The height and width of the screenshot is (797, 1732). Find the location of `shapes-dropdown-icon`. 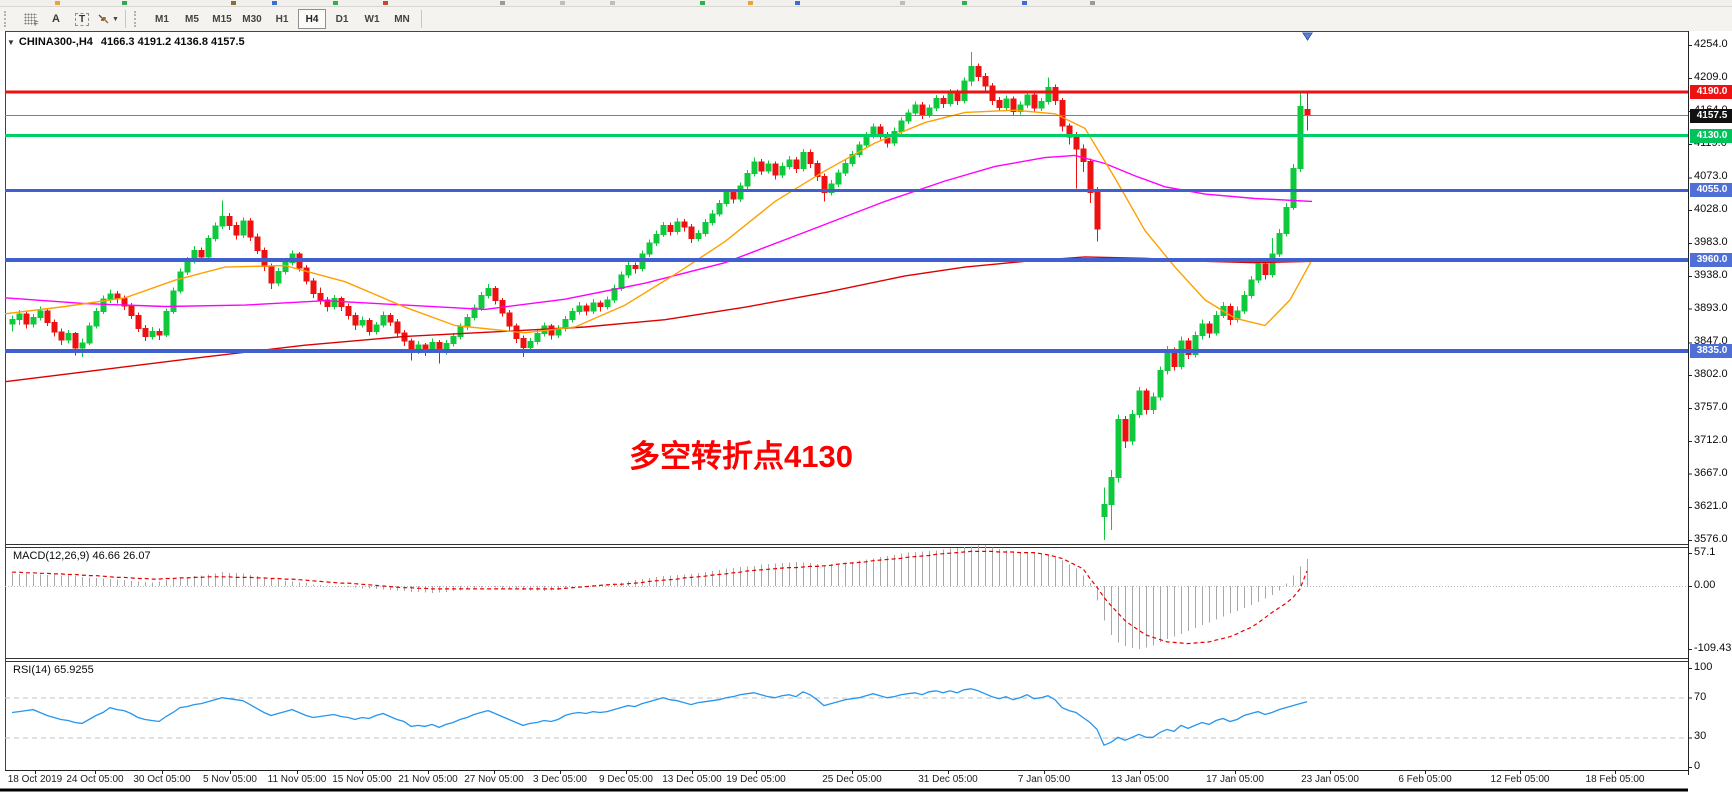

shapes-dropdown-icon is located at coordinates (103, 19).